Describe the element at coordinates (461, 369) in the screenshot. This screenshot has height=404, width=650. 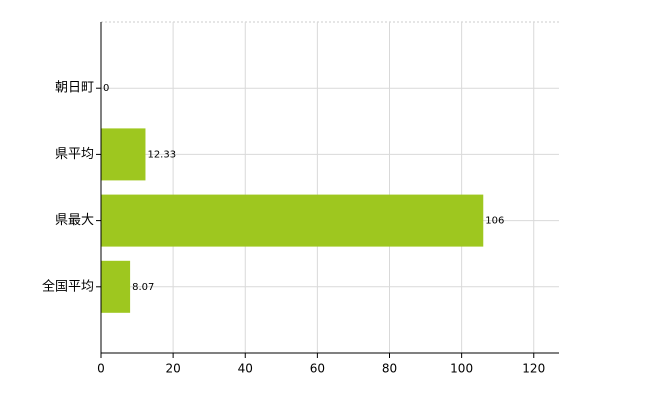
I see `x-tick-label: 100` at that location.